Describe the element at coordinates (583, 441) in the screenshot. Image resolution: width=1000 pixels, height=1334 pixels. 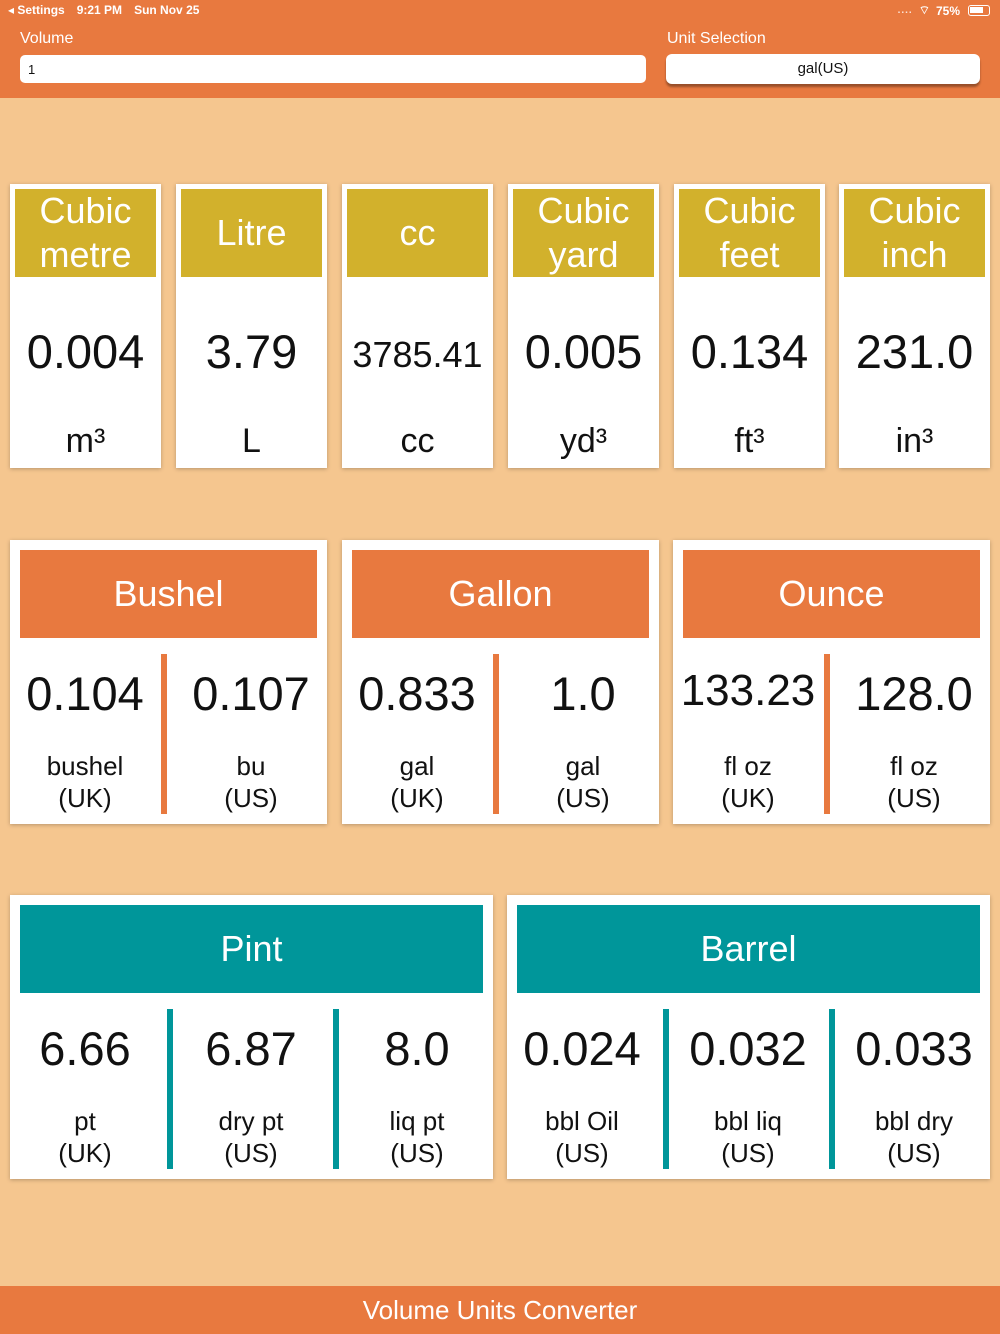
I see `cubic-yard-unit: yd³` at that location.